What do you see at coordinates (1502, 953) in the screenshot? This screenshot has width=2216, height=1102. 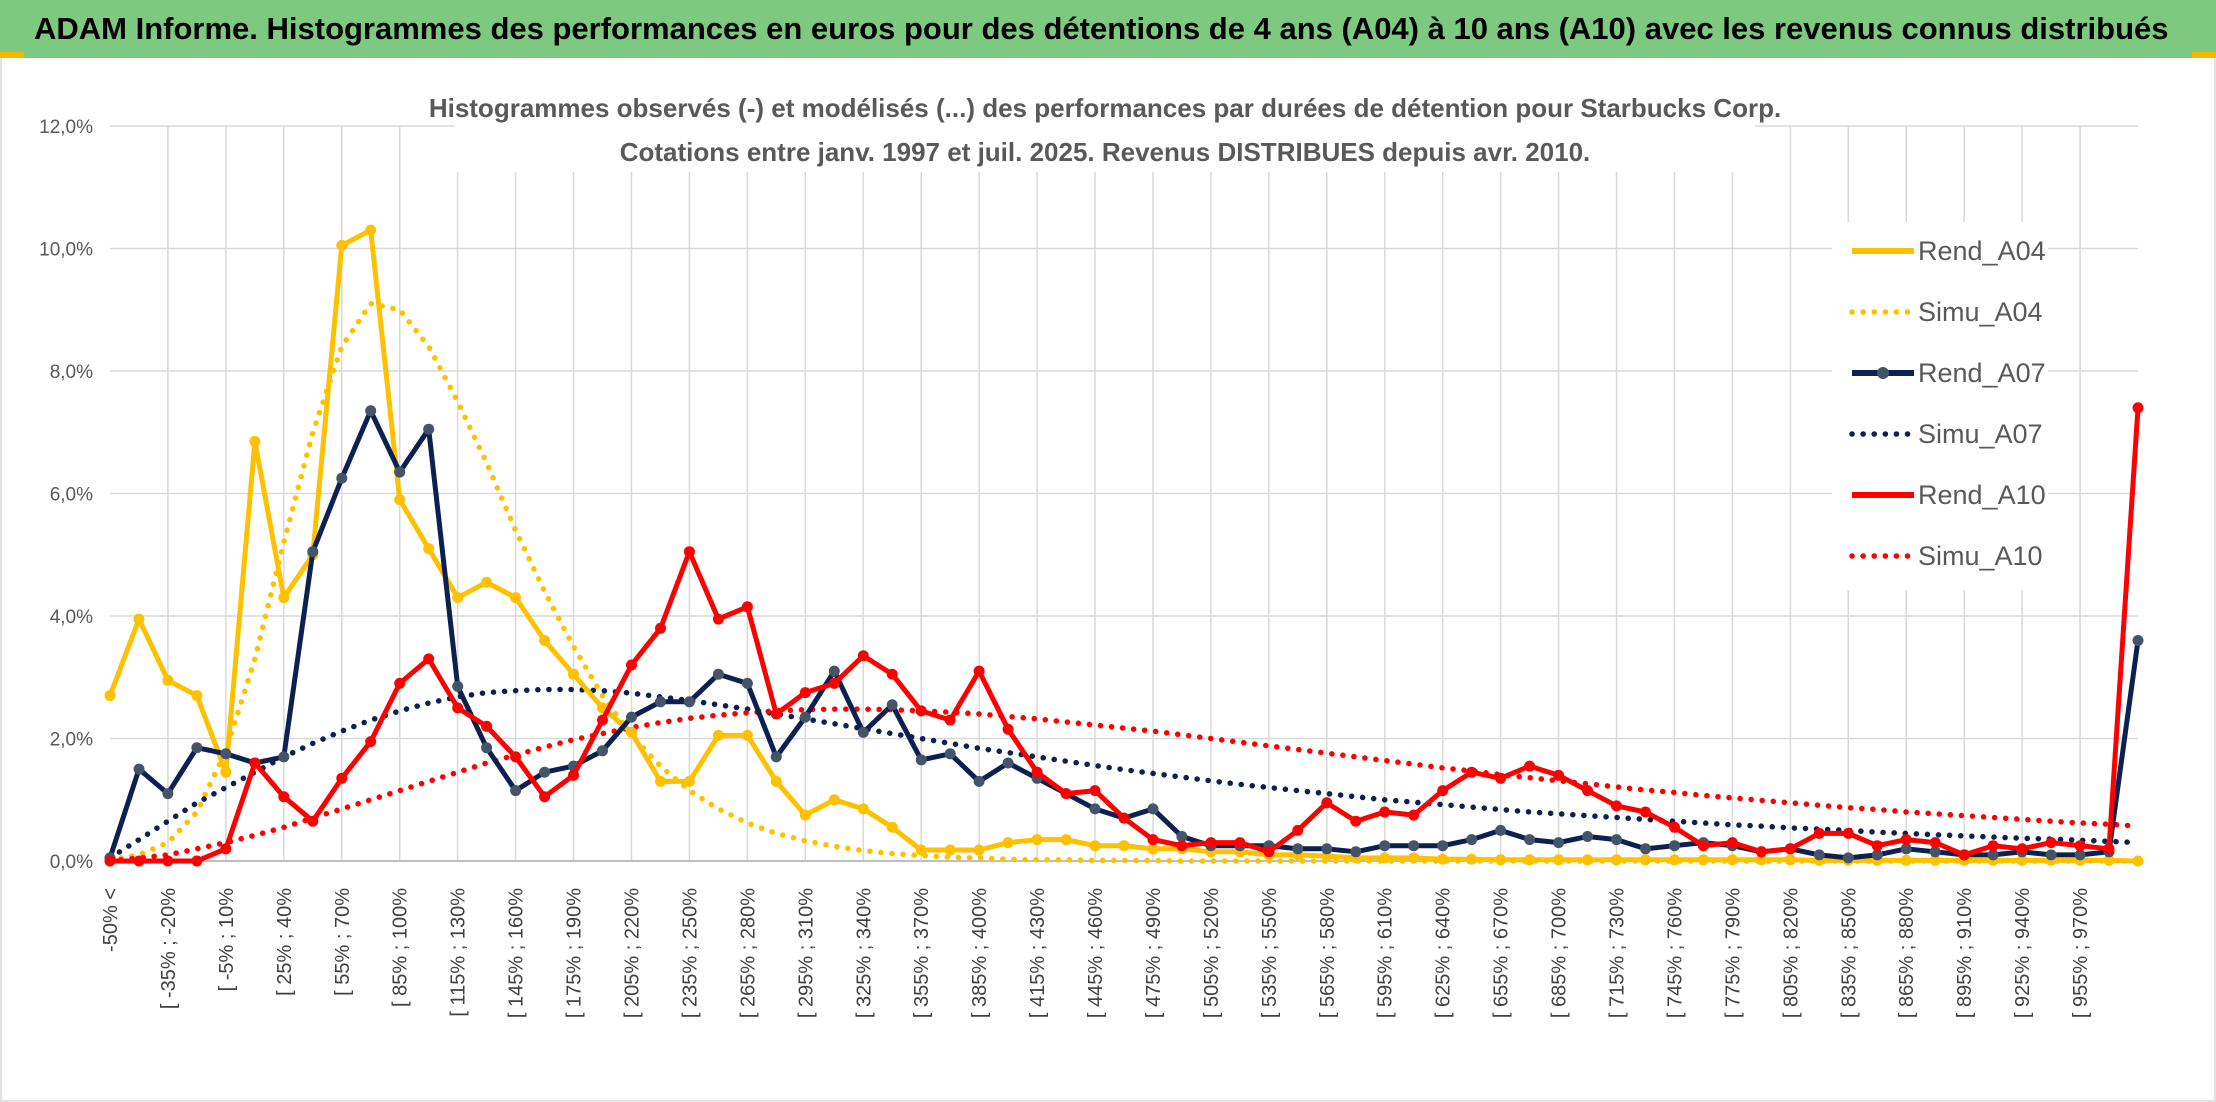 I see `x-tick-label: [ 655% ; 670%` at bounding box center [1502, 953].